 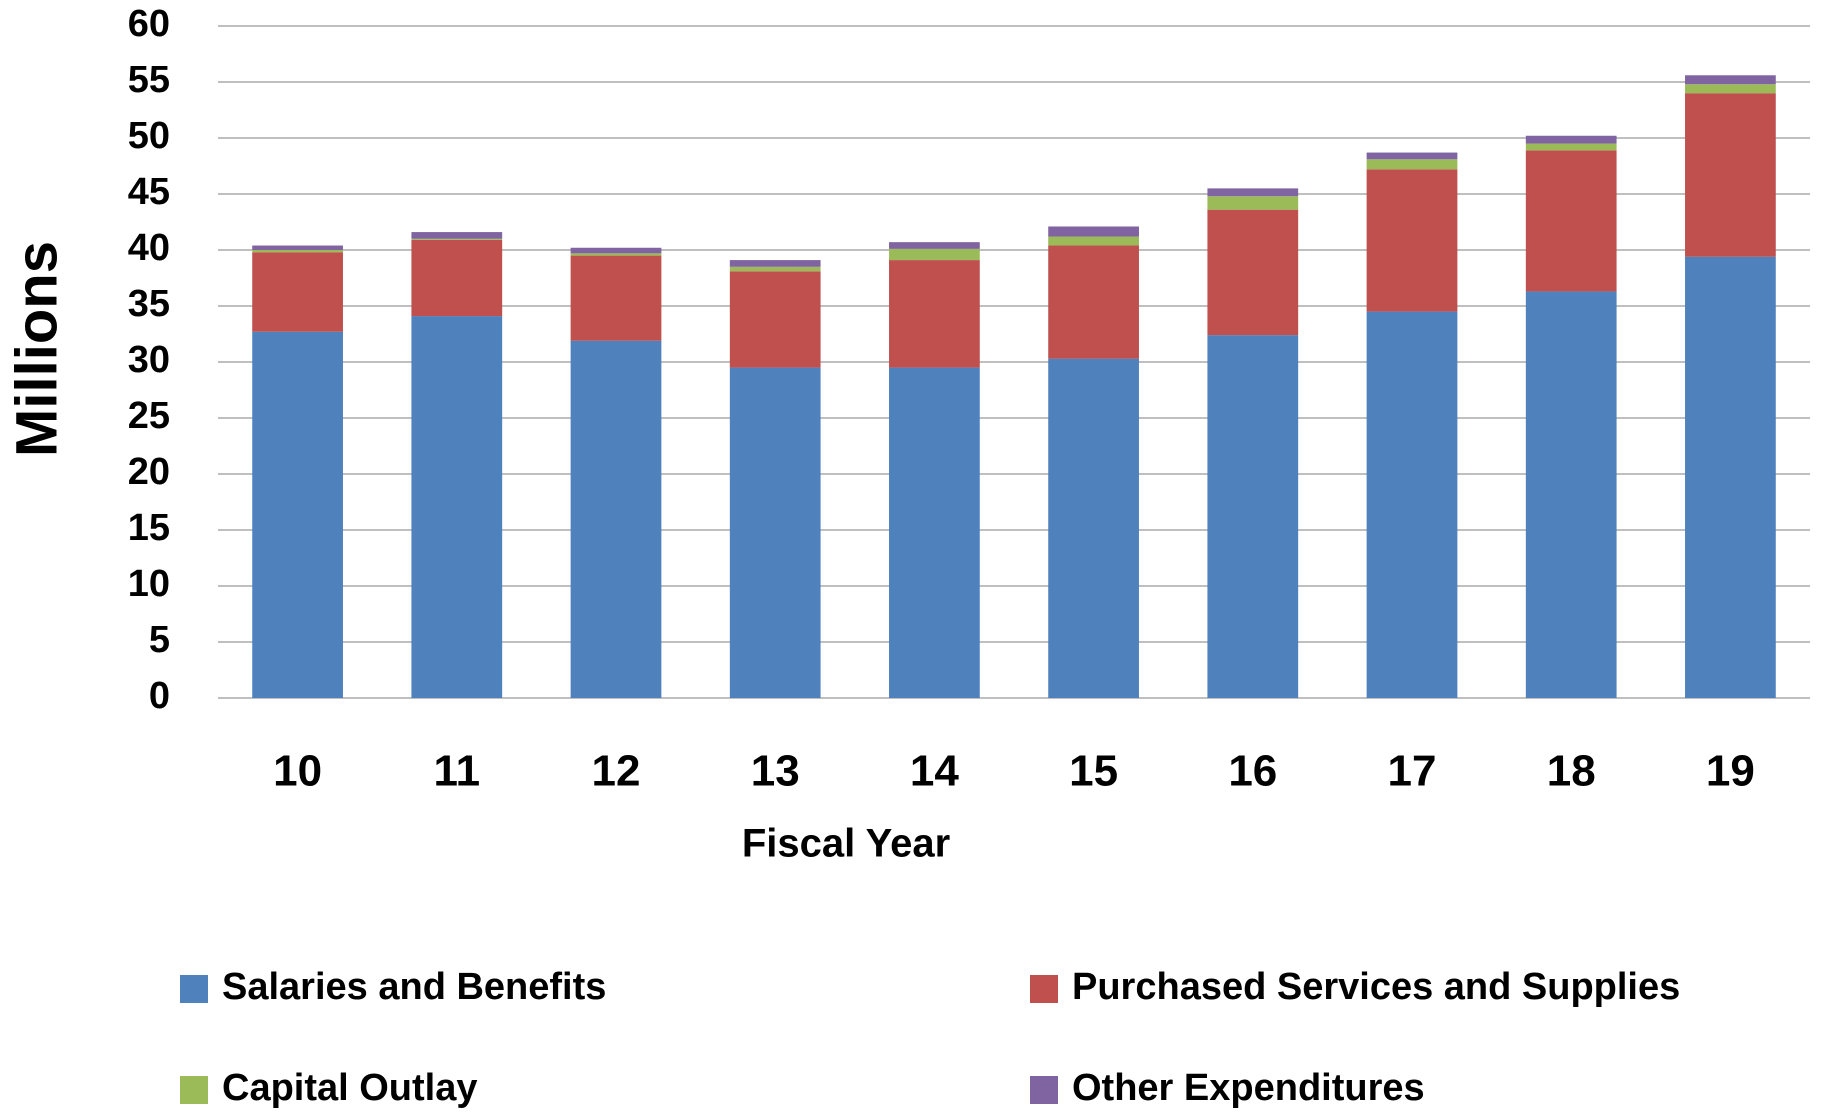 I want to click on y-tick-label: 55, so click(x=149, y=80).